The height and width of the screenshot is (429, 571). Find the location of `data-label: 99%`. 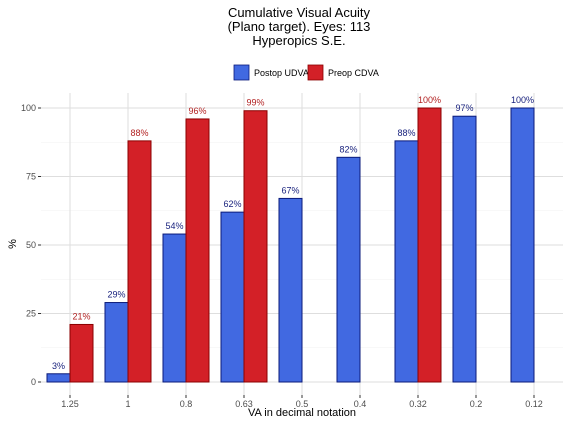

data-label: 99% is located at coordinates (255, 103).